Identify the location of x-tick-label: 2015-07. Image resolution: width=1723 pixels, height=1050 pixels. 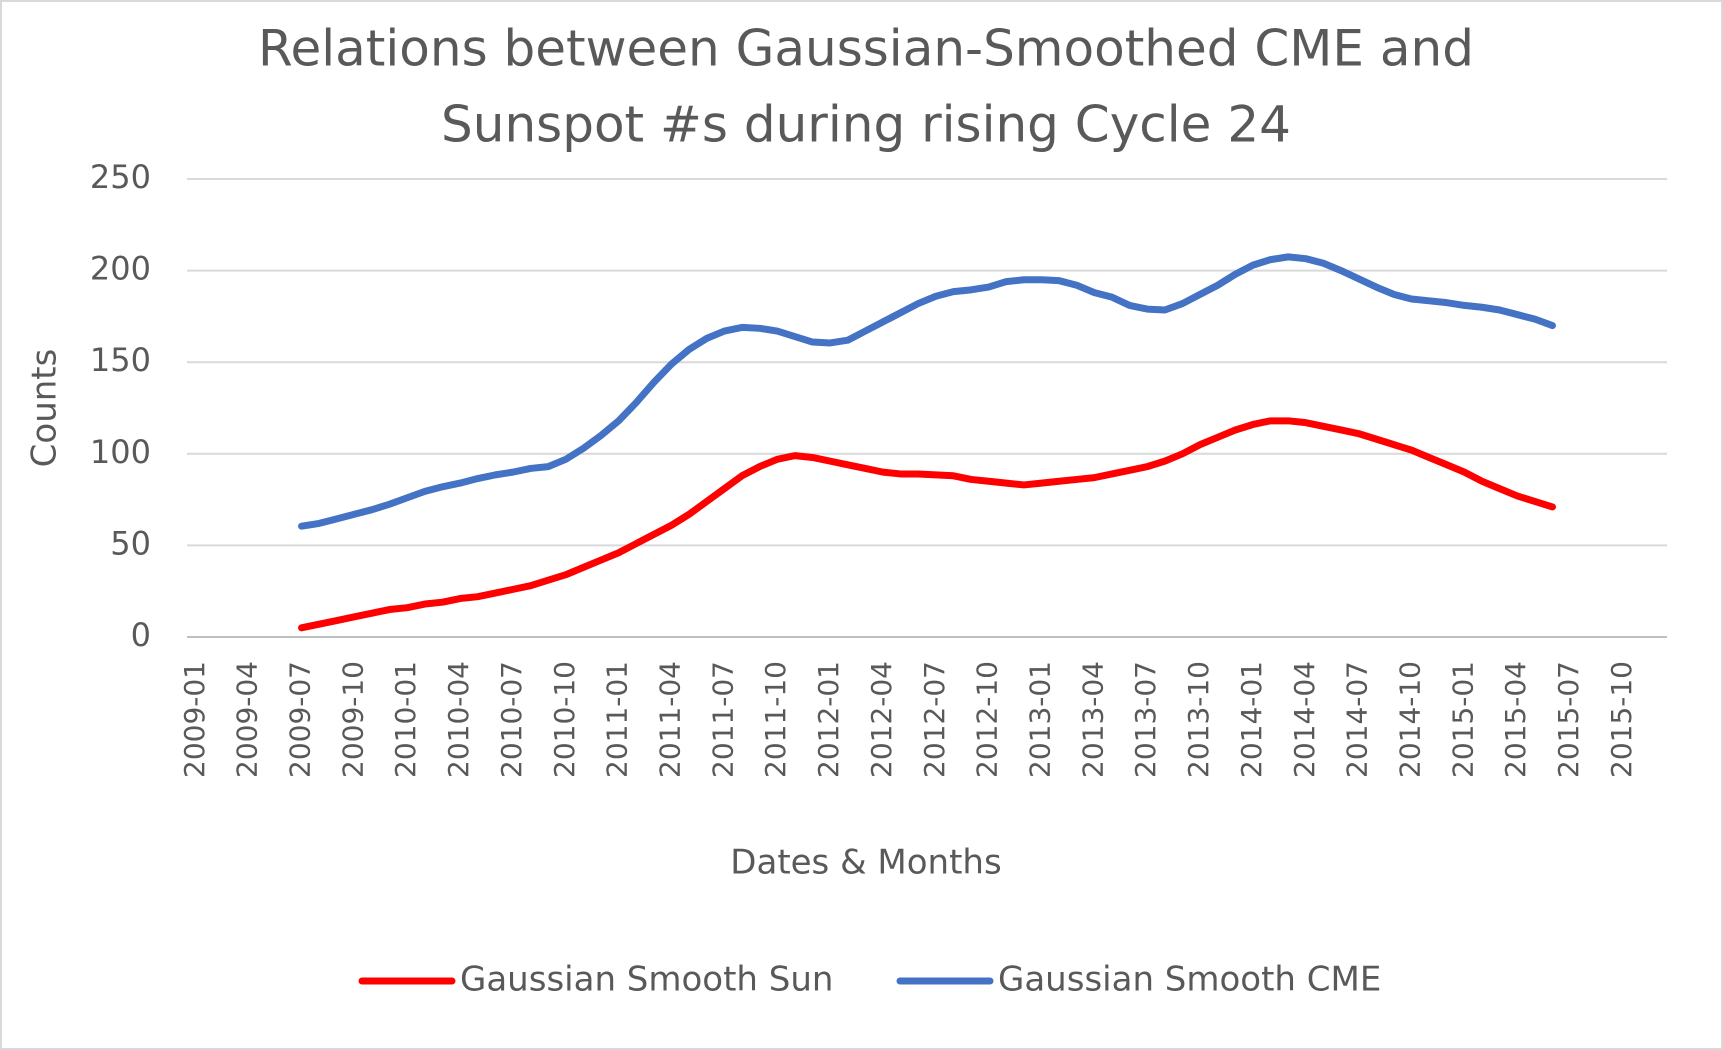
(1568, 719).